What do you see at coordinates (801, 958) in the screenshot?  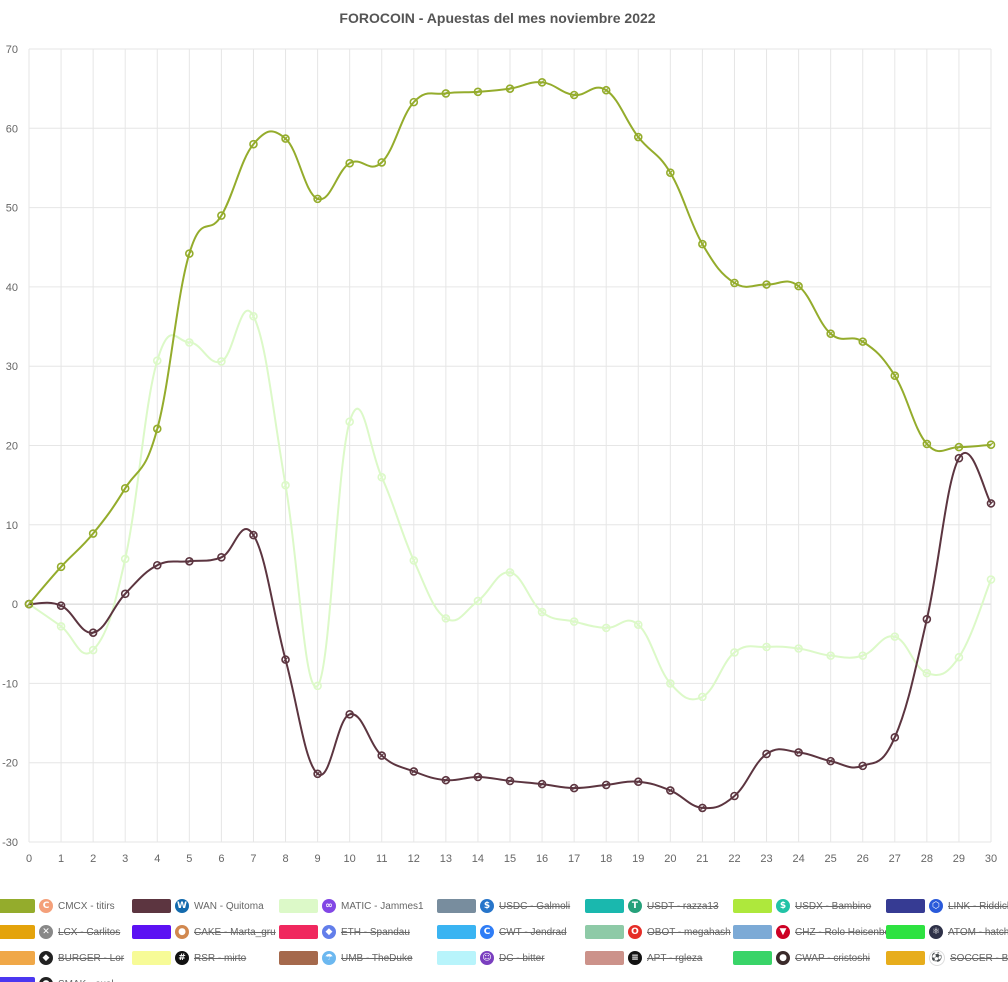 I see `legend-item-cwap: ● CWAP - cristoshi` at bounding box center [801, 958].